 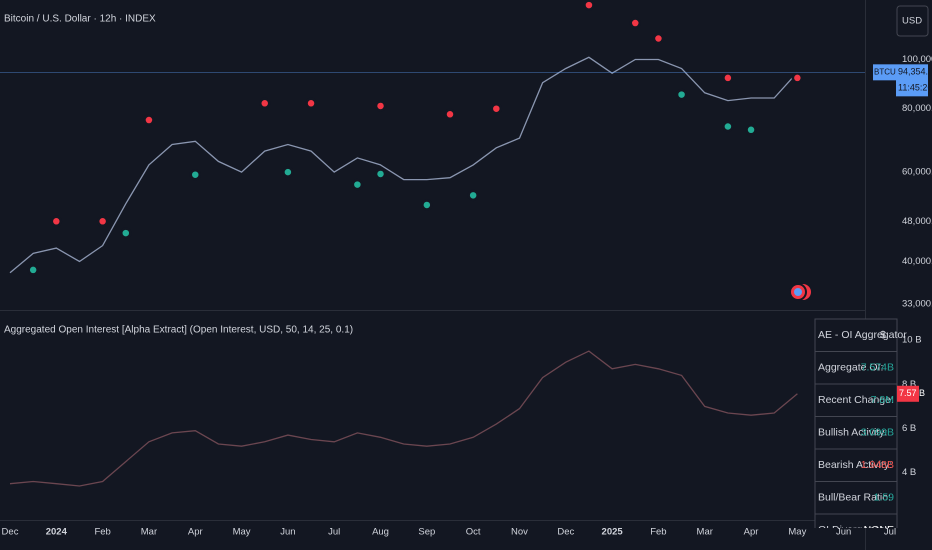 What do you see at coordinates (917, 108) in the screenshot?
I see `price-tick-label: 80,000.00` at bounding box center [917, 108].